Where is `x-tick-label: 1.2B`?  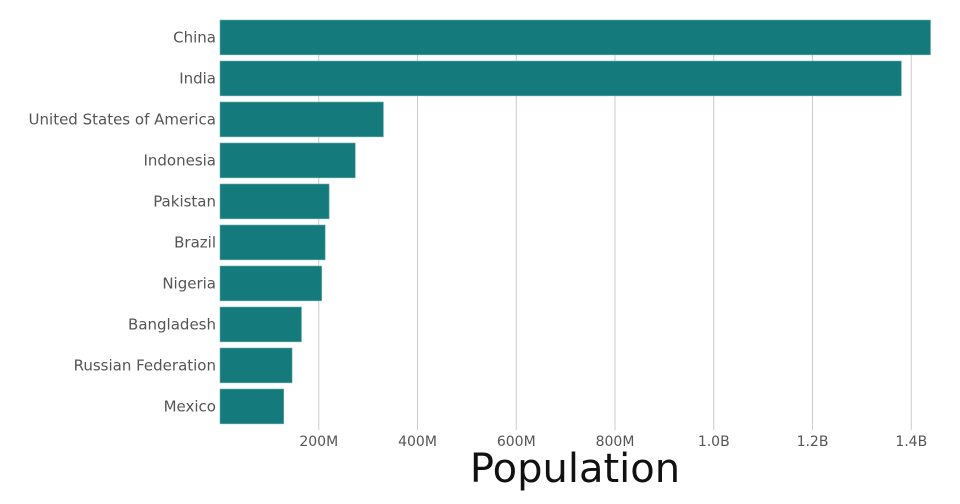 x-tick-label: 1.2B is located at coordinates (813, 442).